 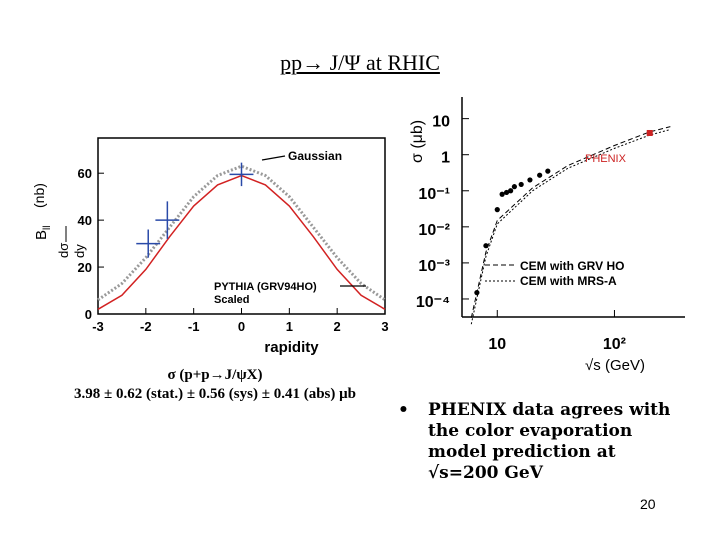 I want to click on right-ytick-label: 10⁻¹, so click(x=434, y=194).